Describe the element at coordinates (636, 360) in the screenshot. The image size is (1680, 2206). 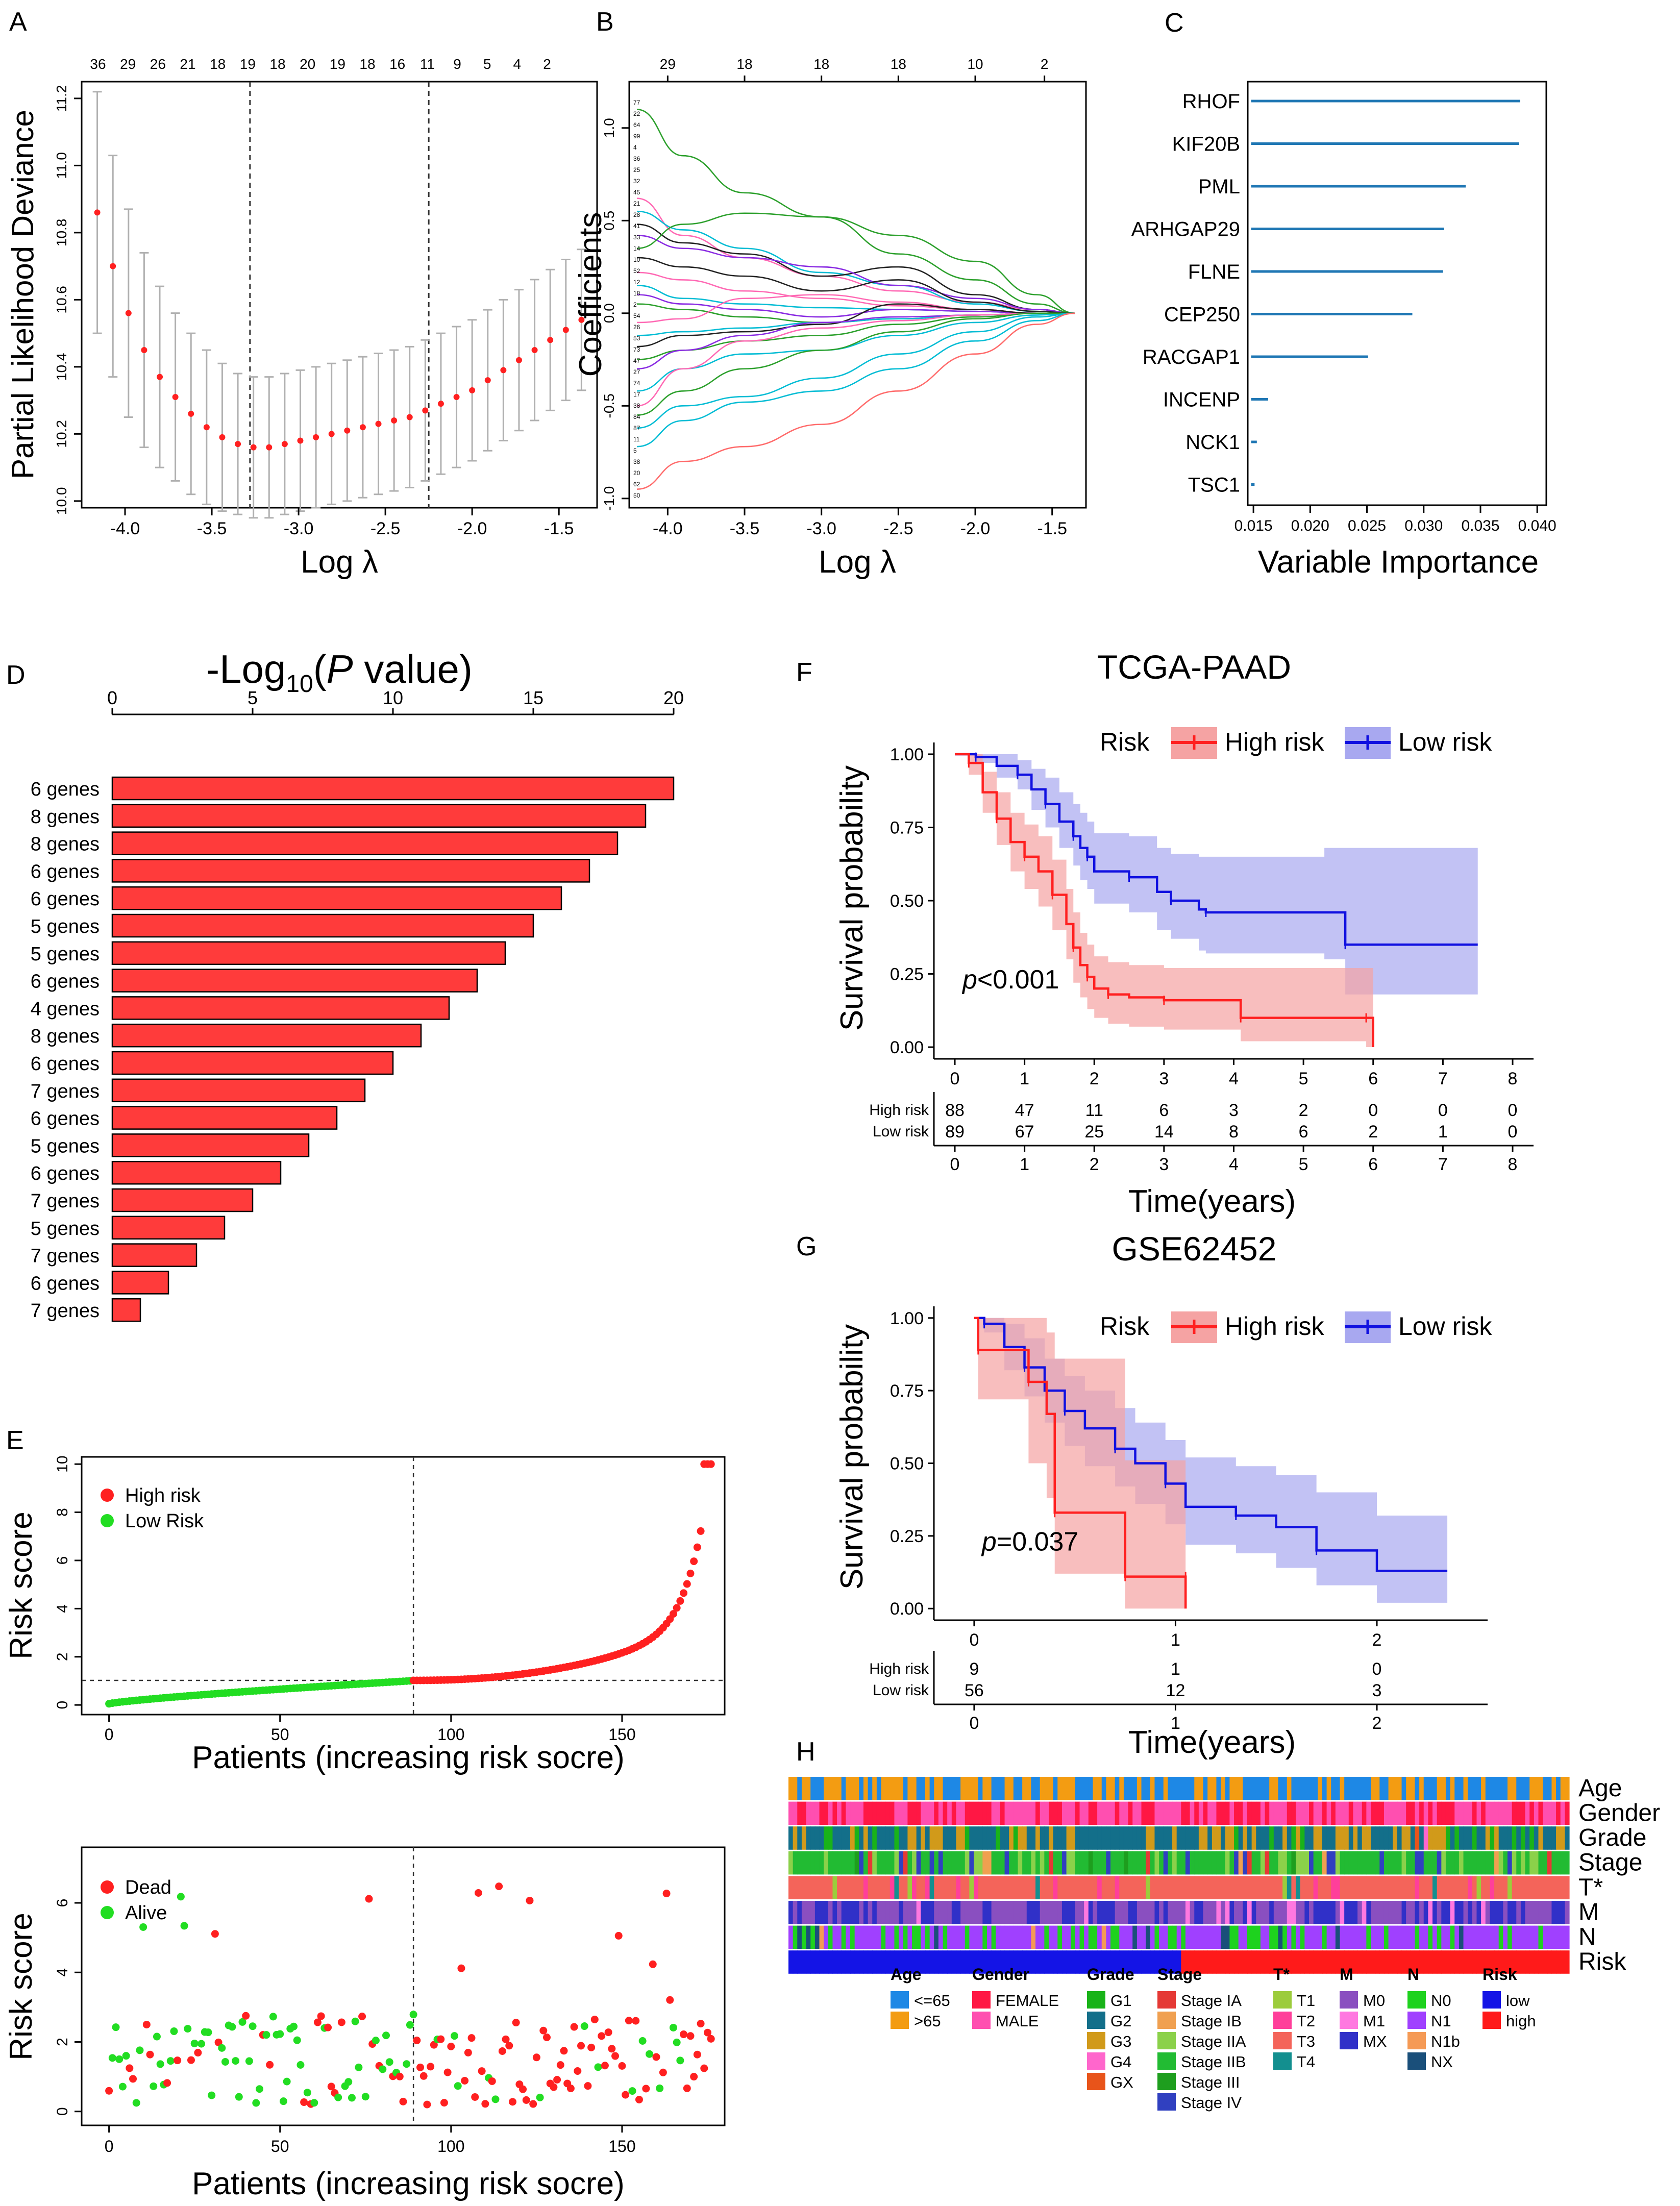
I see `panel-b-var-label: 47` at that location.